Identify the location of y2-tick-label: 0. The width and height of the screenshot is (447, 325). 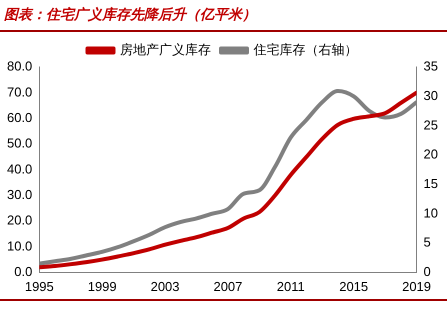
(427, 271).